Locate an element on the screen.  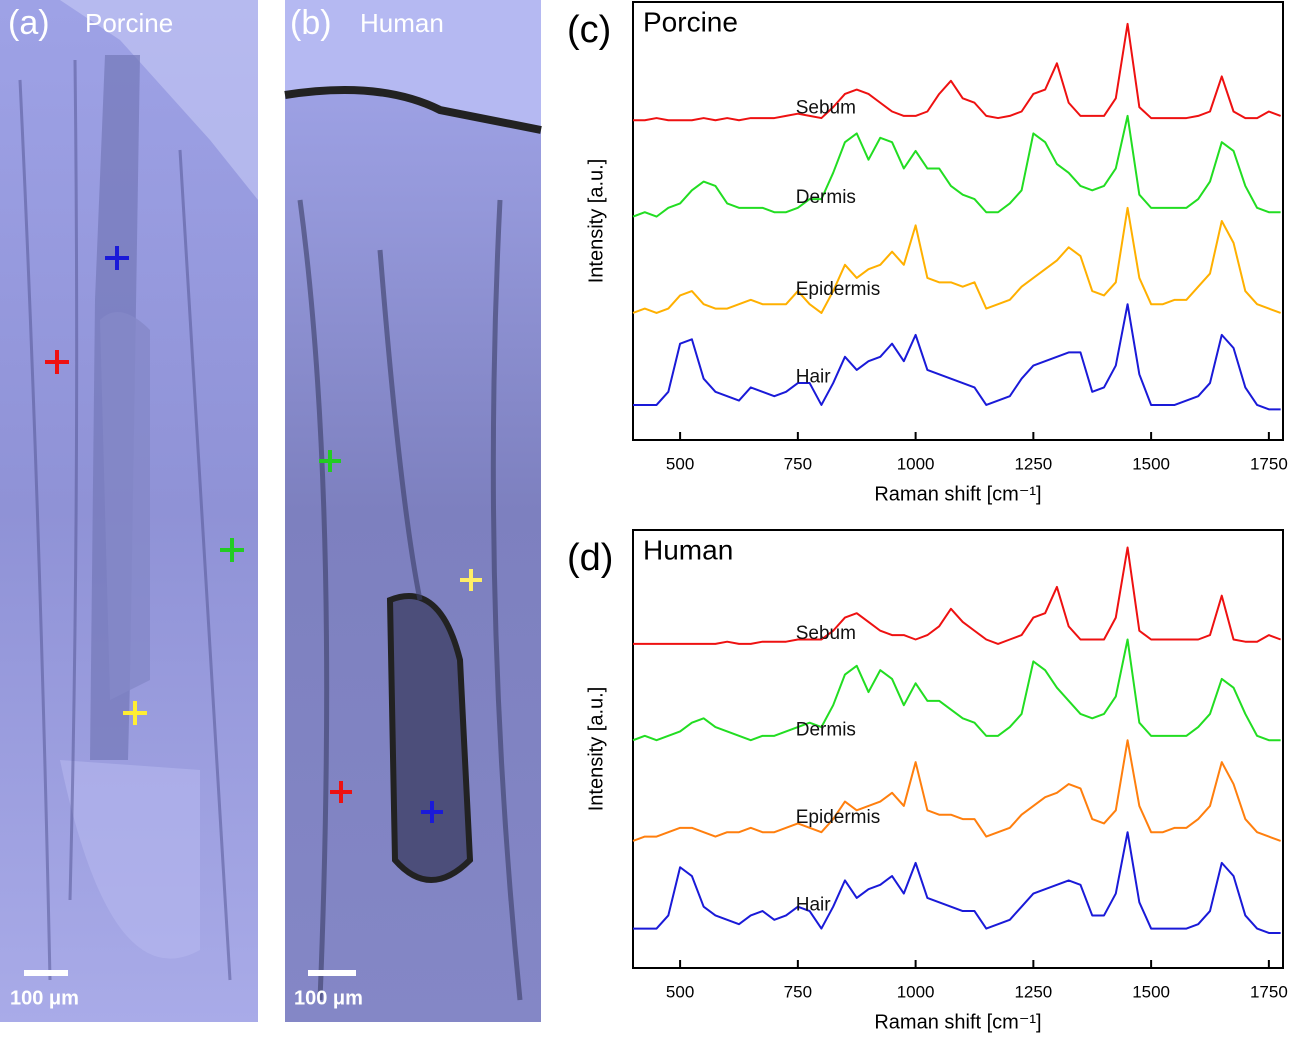
panel-label: (b) is located at coordinates (311, 23).